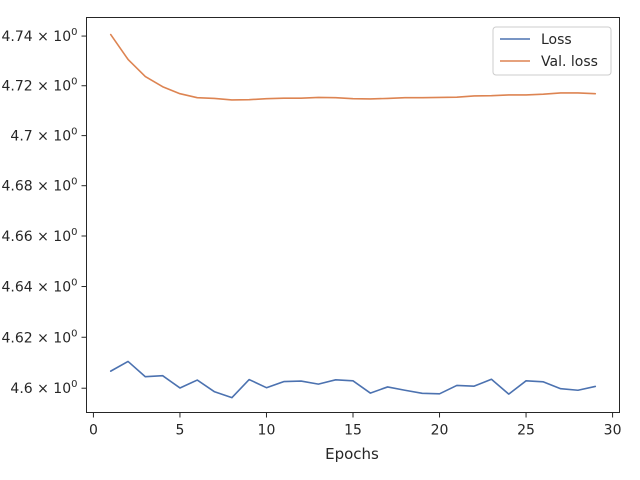 The image size is (640, 480). What do you see at coordinates (613, 431) in the screenshot?
I see `x-tick-label: 30` at bounding box center [613, 431].